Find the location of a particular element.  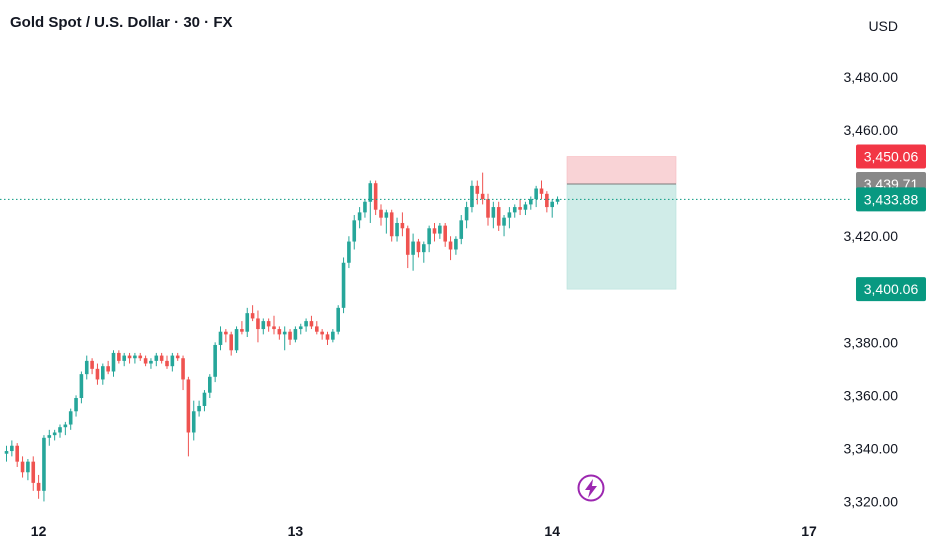

take-profit-zone is located at coordinates (621, 236).